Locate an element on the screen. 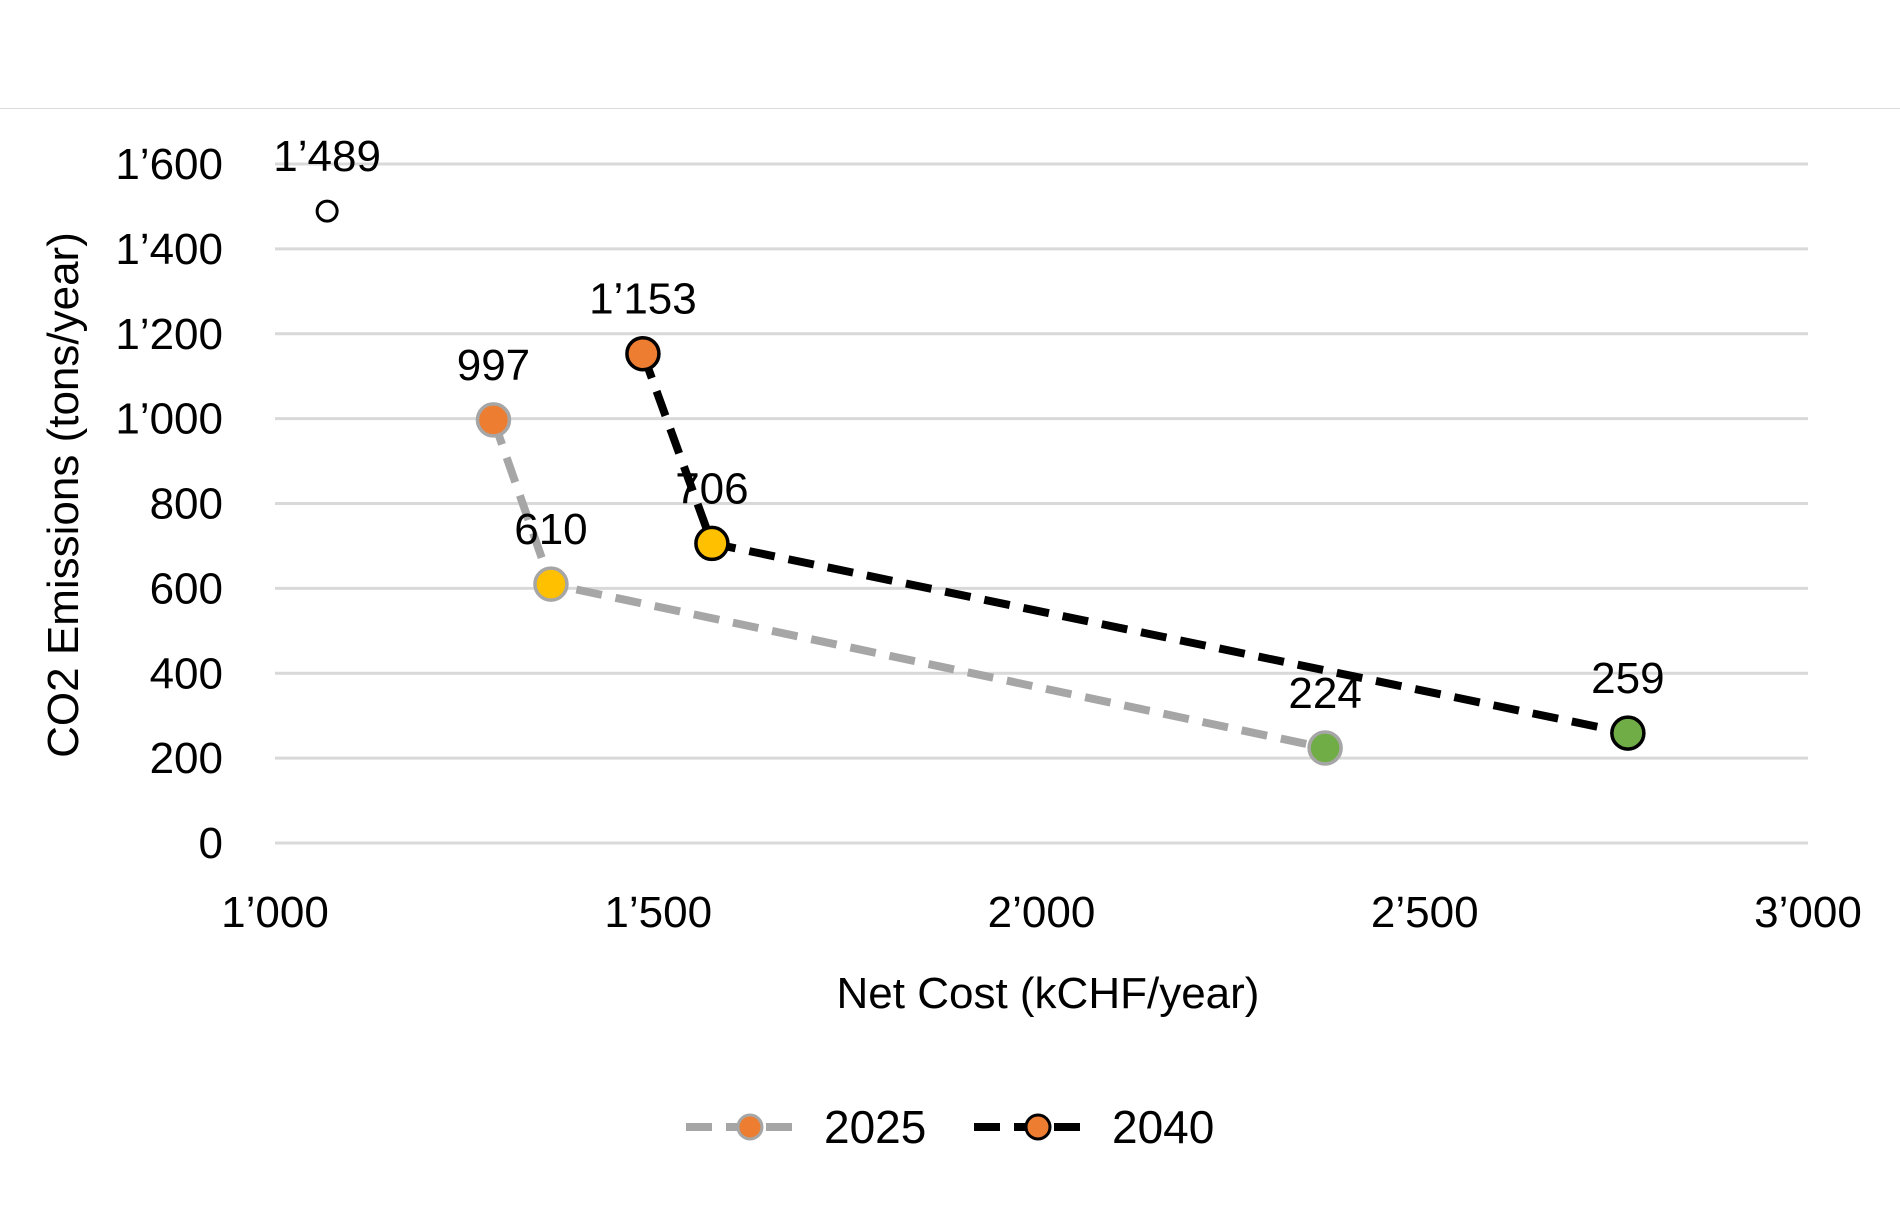  x-tick-label: 1’500 is located at coordinates (658, 912).